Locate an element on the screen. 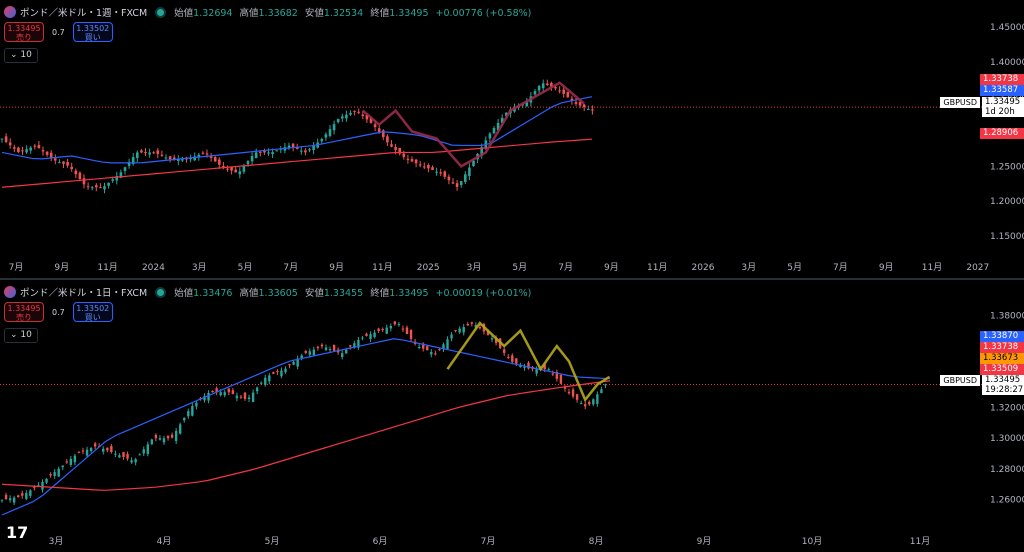 Image resolution: width=1024 pixels, height=552 pixels. tradingview-logo-icon: 17 is located at coordinates (17, 532).